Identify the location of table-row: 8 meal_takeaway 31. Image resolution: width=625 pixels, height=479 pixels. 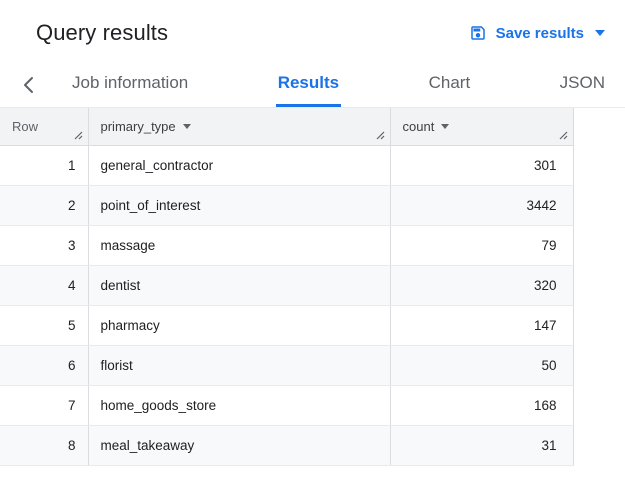
(287, 445).